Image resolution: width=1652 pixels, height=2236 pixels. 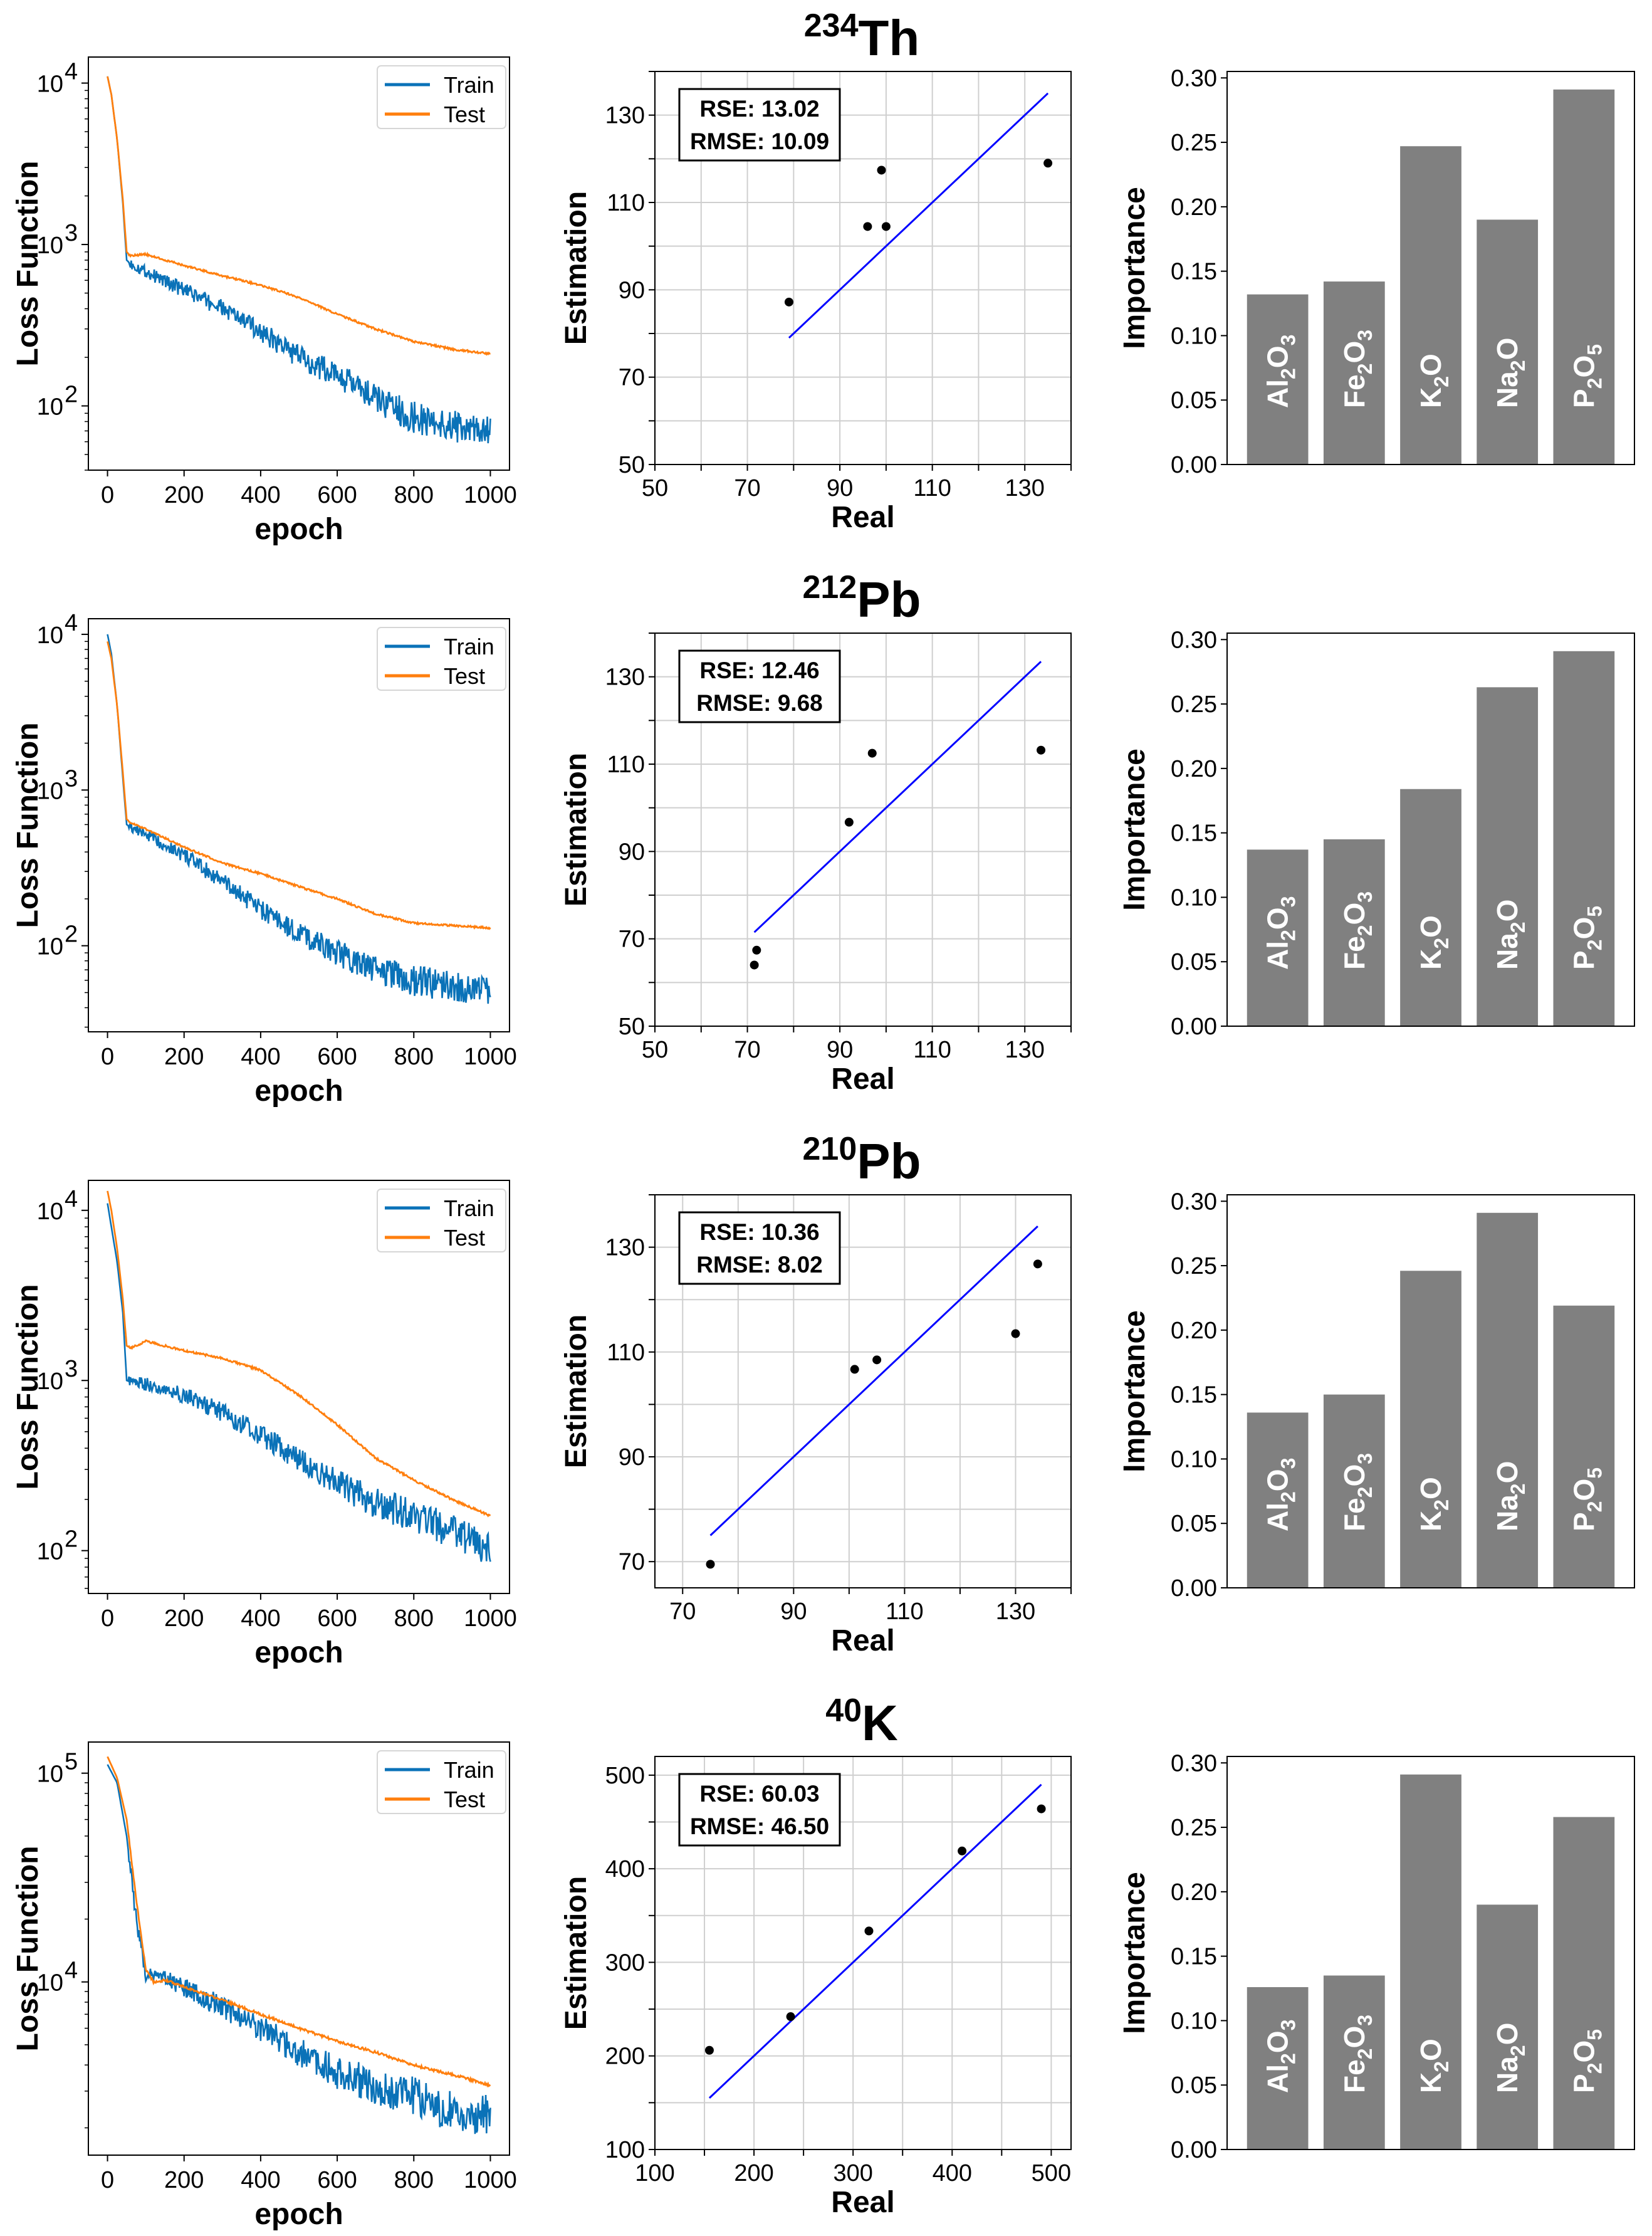 What do you see at coordinates (831, 26) in the screenshot?
I see `nuclide-mass: 234` at bounding box center [831, 26].